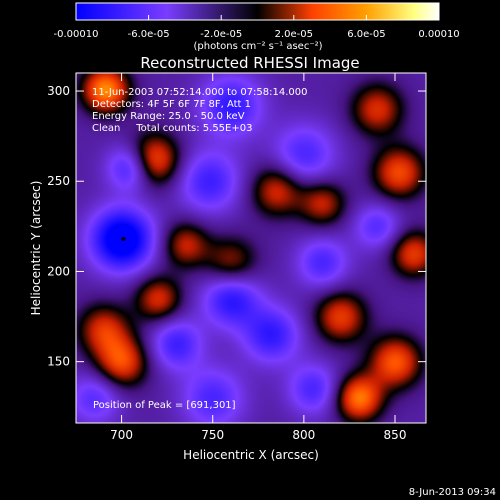 This screenshot has width=500, height=500. Describe the element at coordinates (221, 34) in the screenshot. I see `colorbar-tick-label: -2.0e-05` at that location.